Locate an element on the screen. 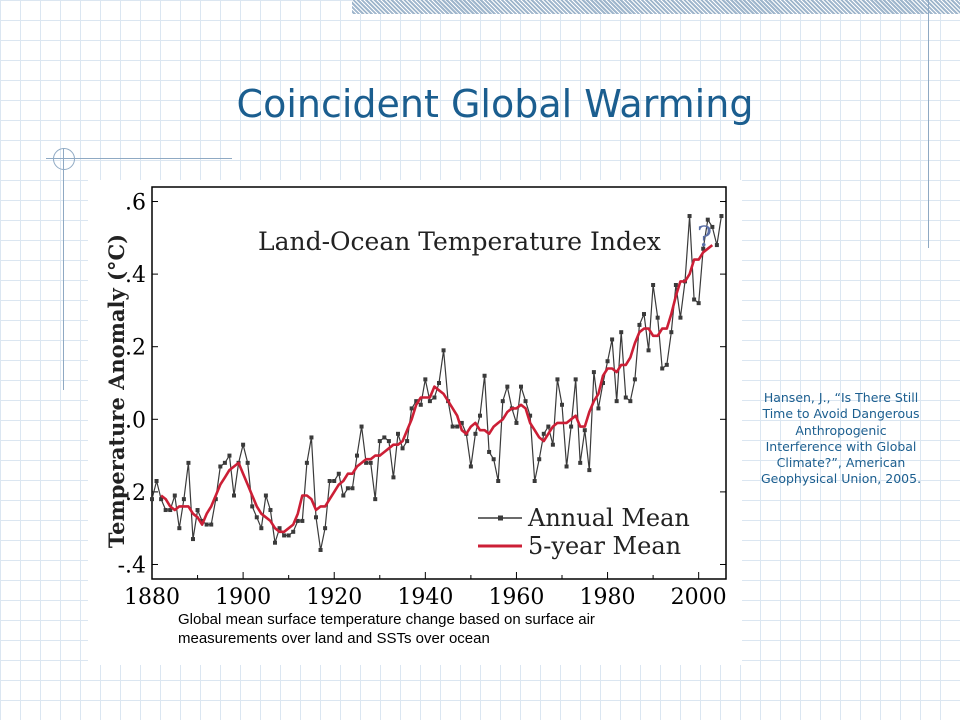  decor-horizontal-rule is located at coordinates (139, 158).